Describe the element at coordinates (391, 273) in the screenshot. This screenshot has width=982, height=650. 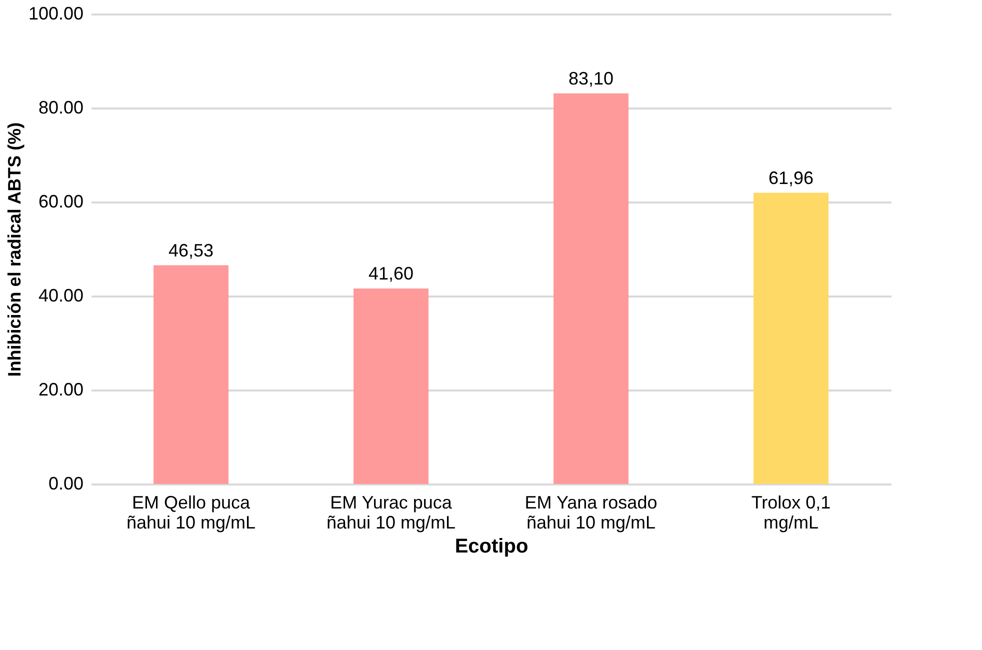
I see `data-label: 41,60` at that location.